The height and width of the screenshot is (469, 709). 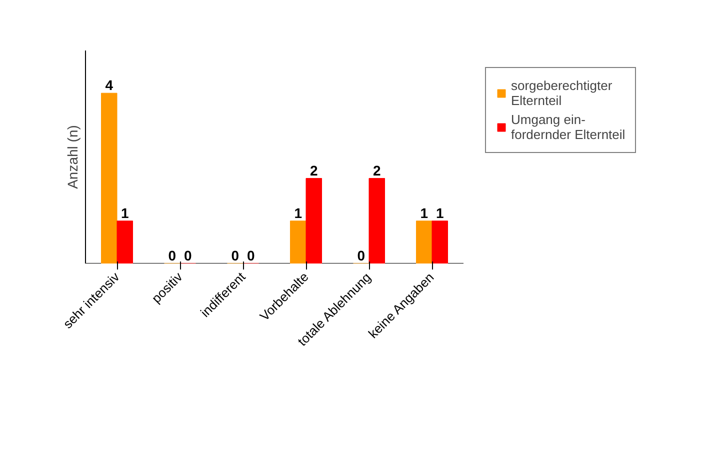 What do you see at coordinates (109, 85) in the screenshot?
I see `data-label: 4` at bounding box center [109, 85].